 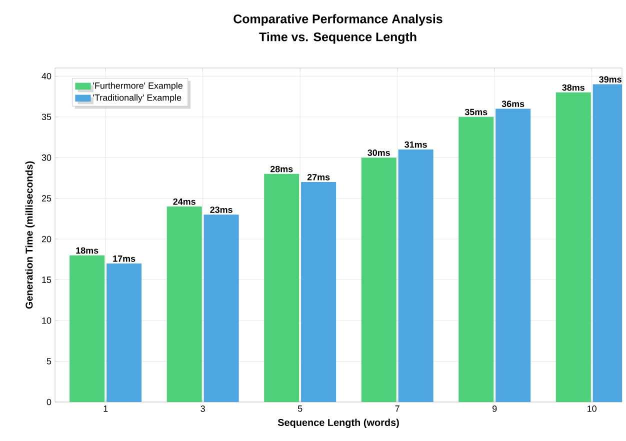 I want to click on data-label: 28ms, so click(x=281, y=169).